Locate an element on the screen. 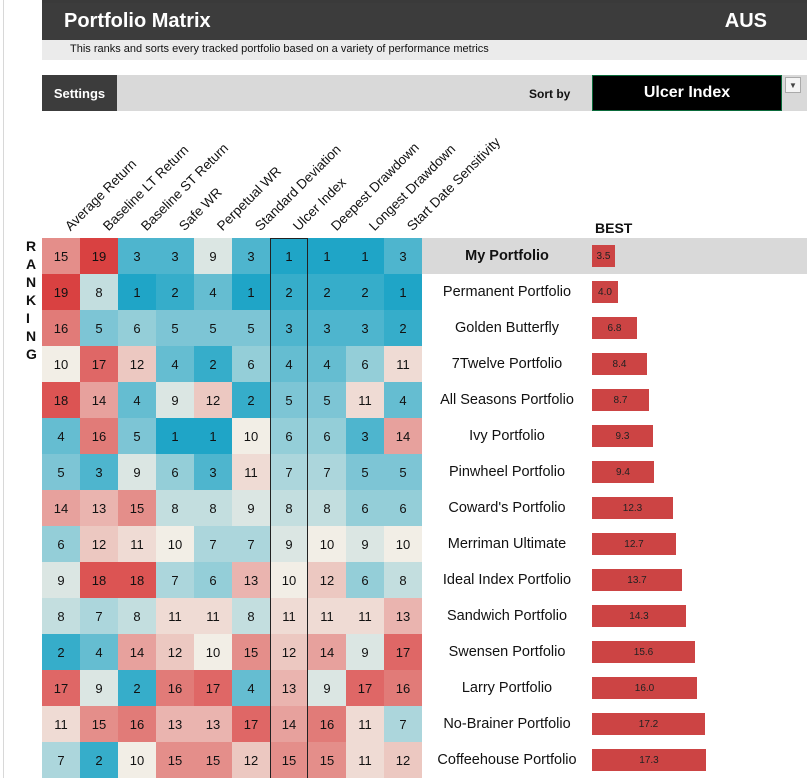  portfolio-name: Larry Portfolio is located at coordinates (507, 688).